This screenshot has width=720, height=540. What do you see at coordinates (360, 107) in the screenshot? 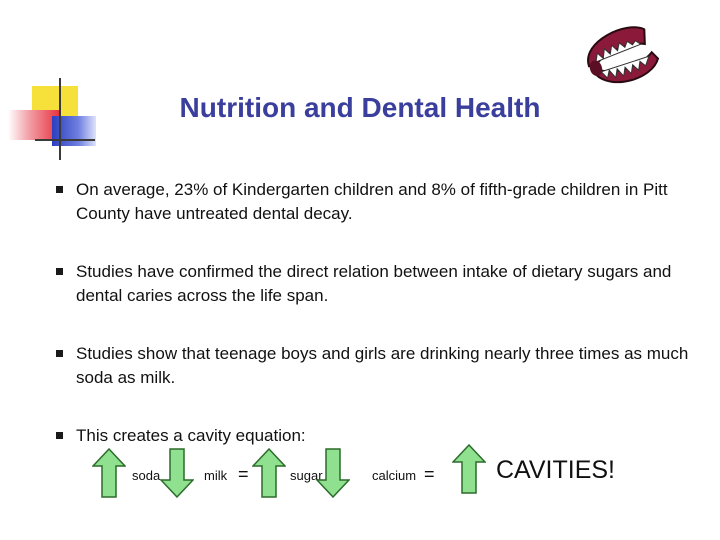
I see `slide-title: Nutrition and Dental Health` at bounding box center [360, 107].